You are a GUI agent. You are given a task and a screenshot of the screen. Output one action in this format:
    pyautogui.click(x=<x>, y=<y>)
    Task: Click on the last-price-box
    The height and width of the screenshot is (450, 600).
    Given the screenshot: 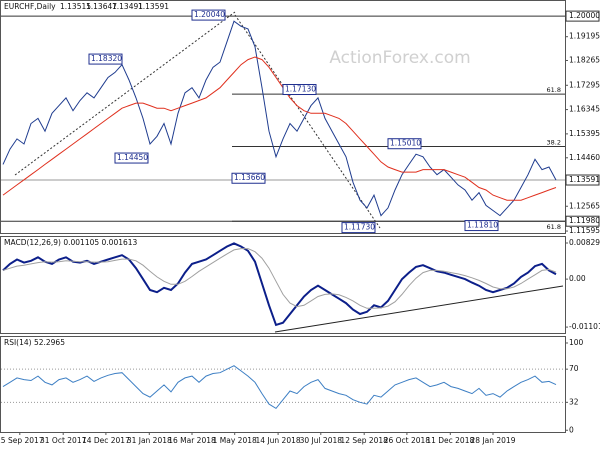 What is the action you would take?
    pyautogui.click(x=582, y=180)
    